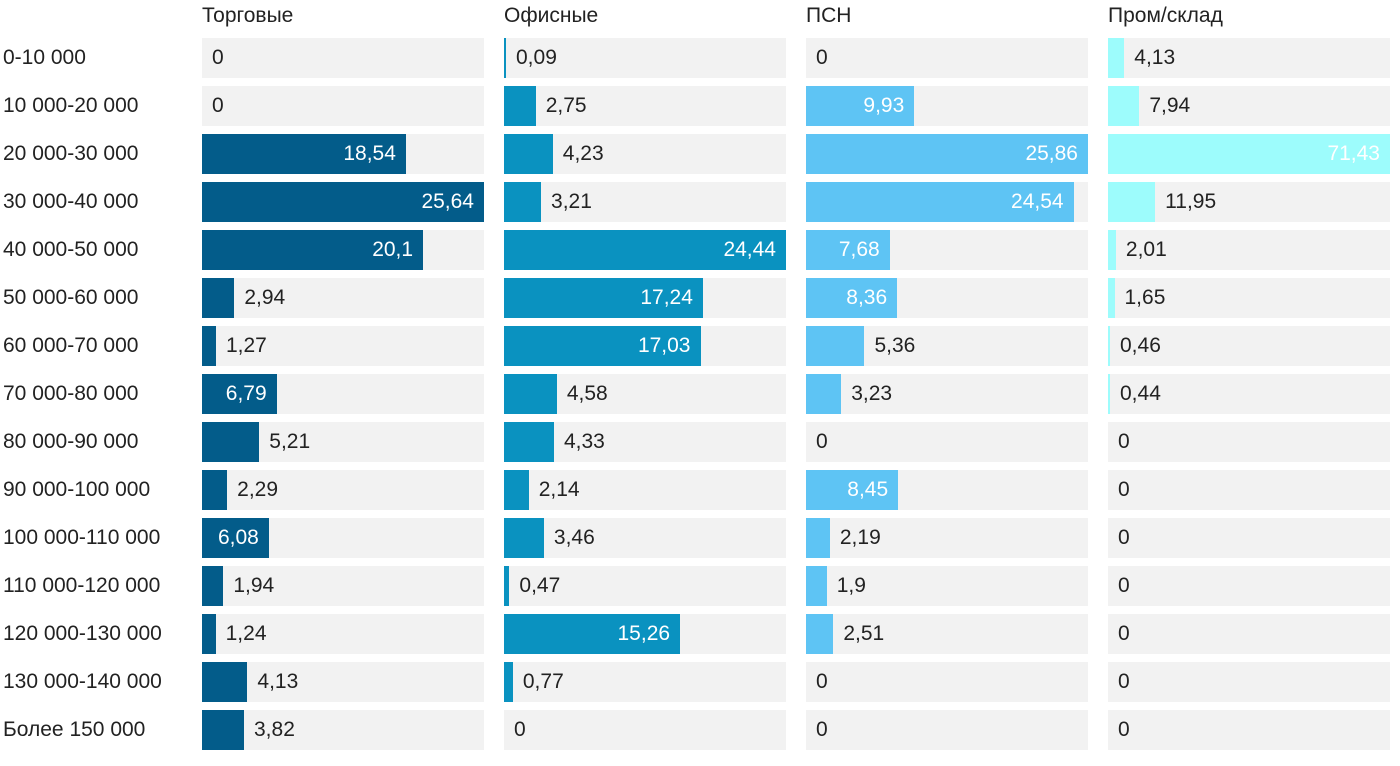 The height and width of the screenshot is (766, 1400). What do you see at coordinates (447, 201) in the screenshot?
I see `value-label: 25,64` at bounding box center [447, 201].